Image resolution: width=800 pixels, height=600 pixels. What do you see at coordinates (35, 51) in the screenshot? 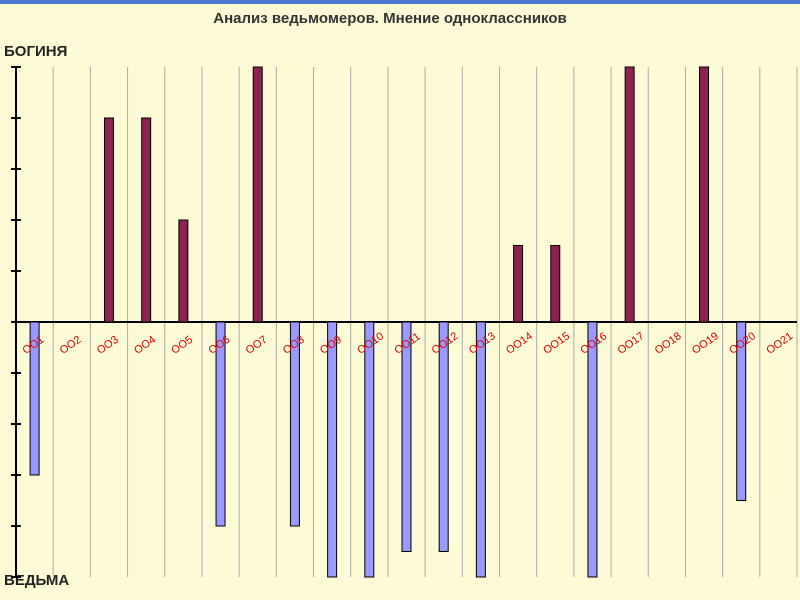
I see `y-top-label: БОГИНЯ` at bounding box center [35, 51].